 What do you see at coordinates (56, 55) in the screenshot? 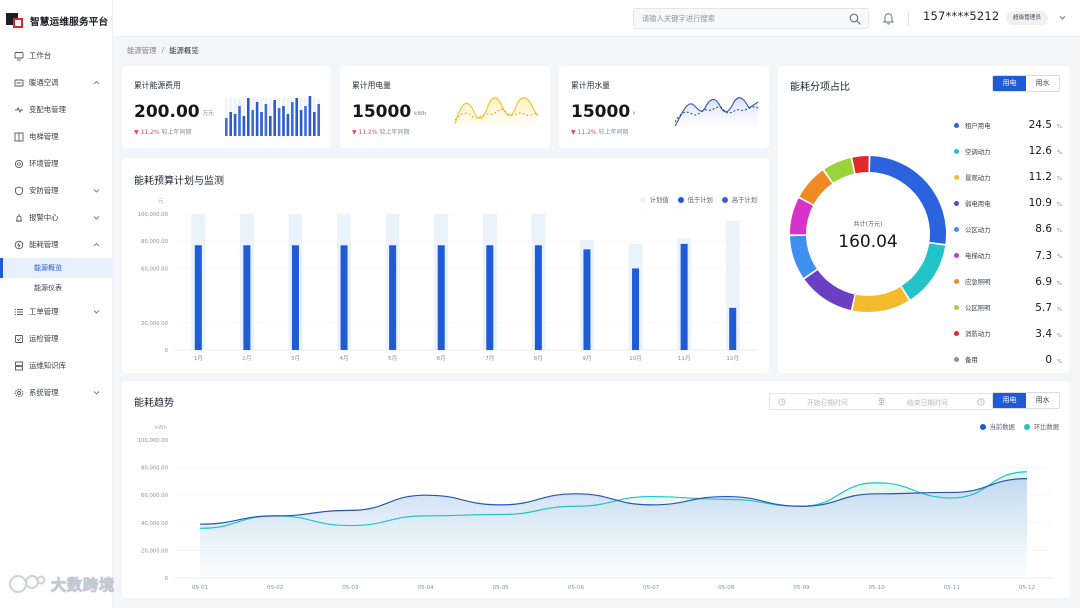
I see `sidebar-item-monitor: 工作台` at bounding box center [56, 55].